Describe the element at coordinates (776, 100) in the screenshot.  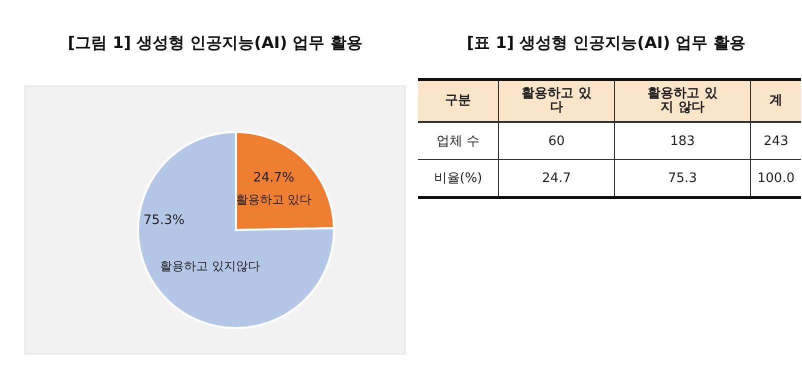
I see `text: 계` at that location.